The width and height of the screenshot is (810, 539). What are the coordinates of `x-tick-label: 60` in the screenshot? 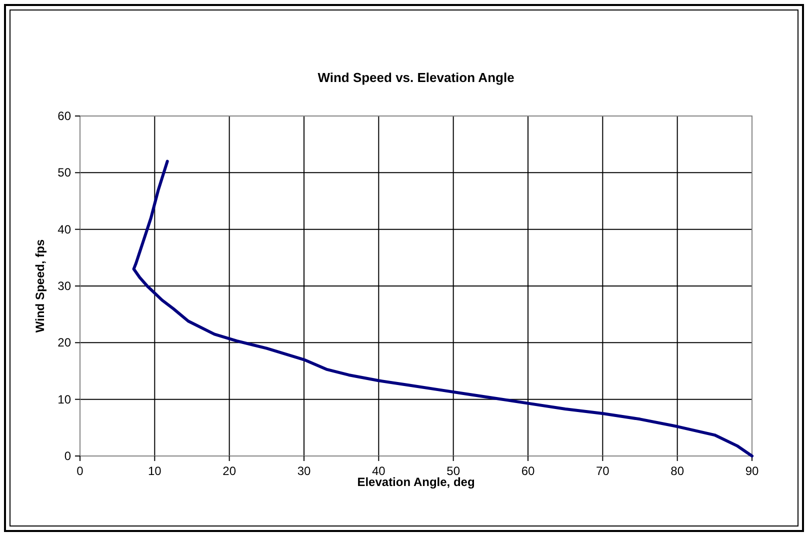 It's located at (528, 471).